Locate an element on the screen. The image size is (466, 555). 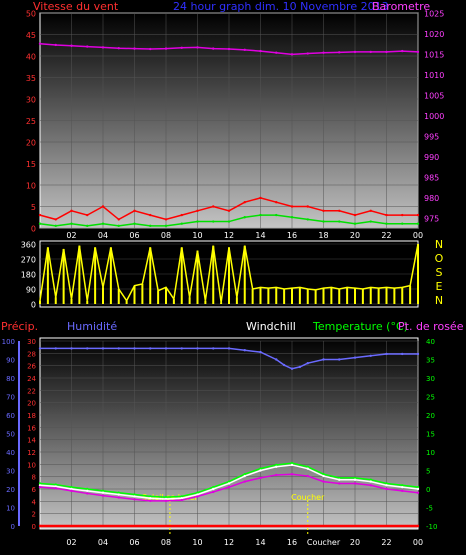
humidity-tick-label: 90 is located at coordinates (10, 361).